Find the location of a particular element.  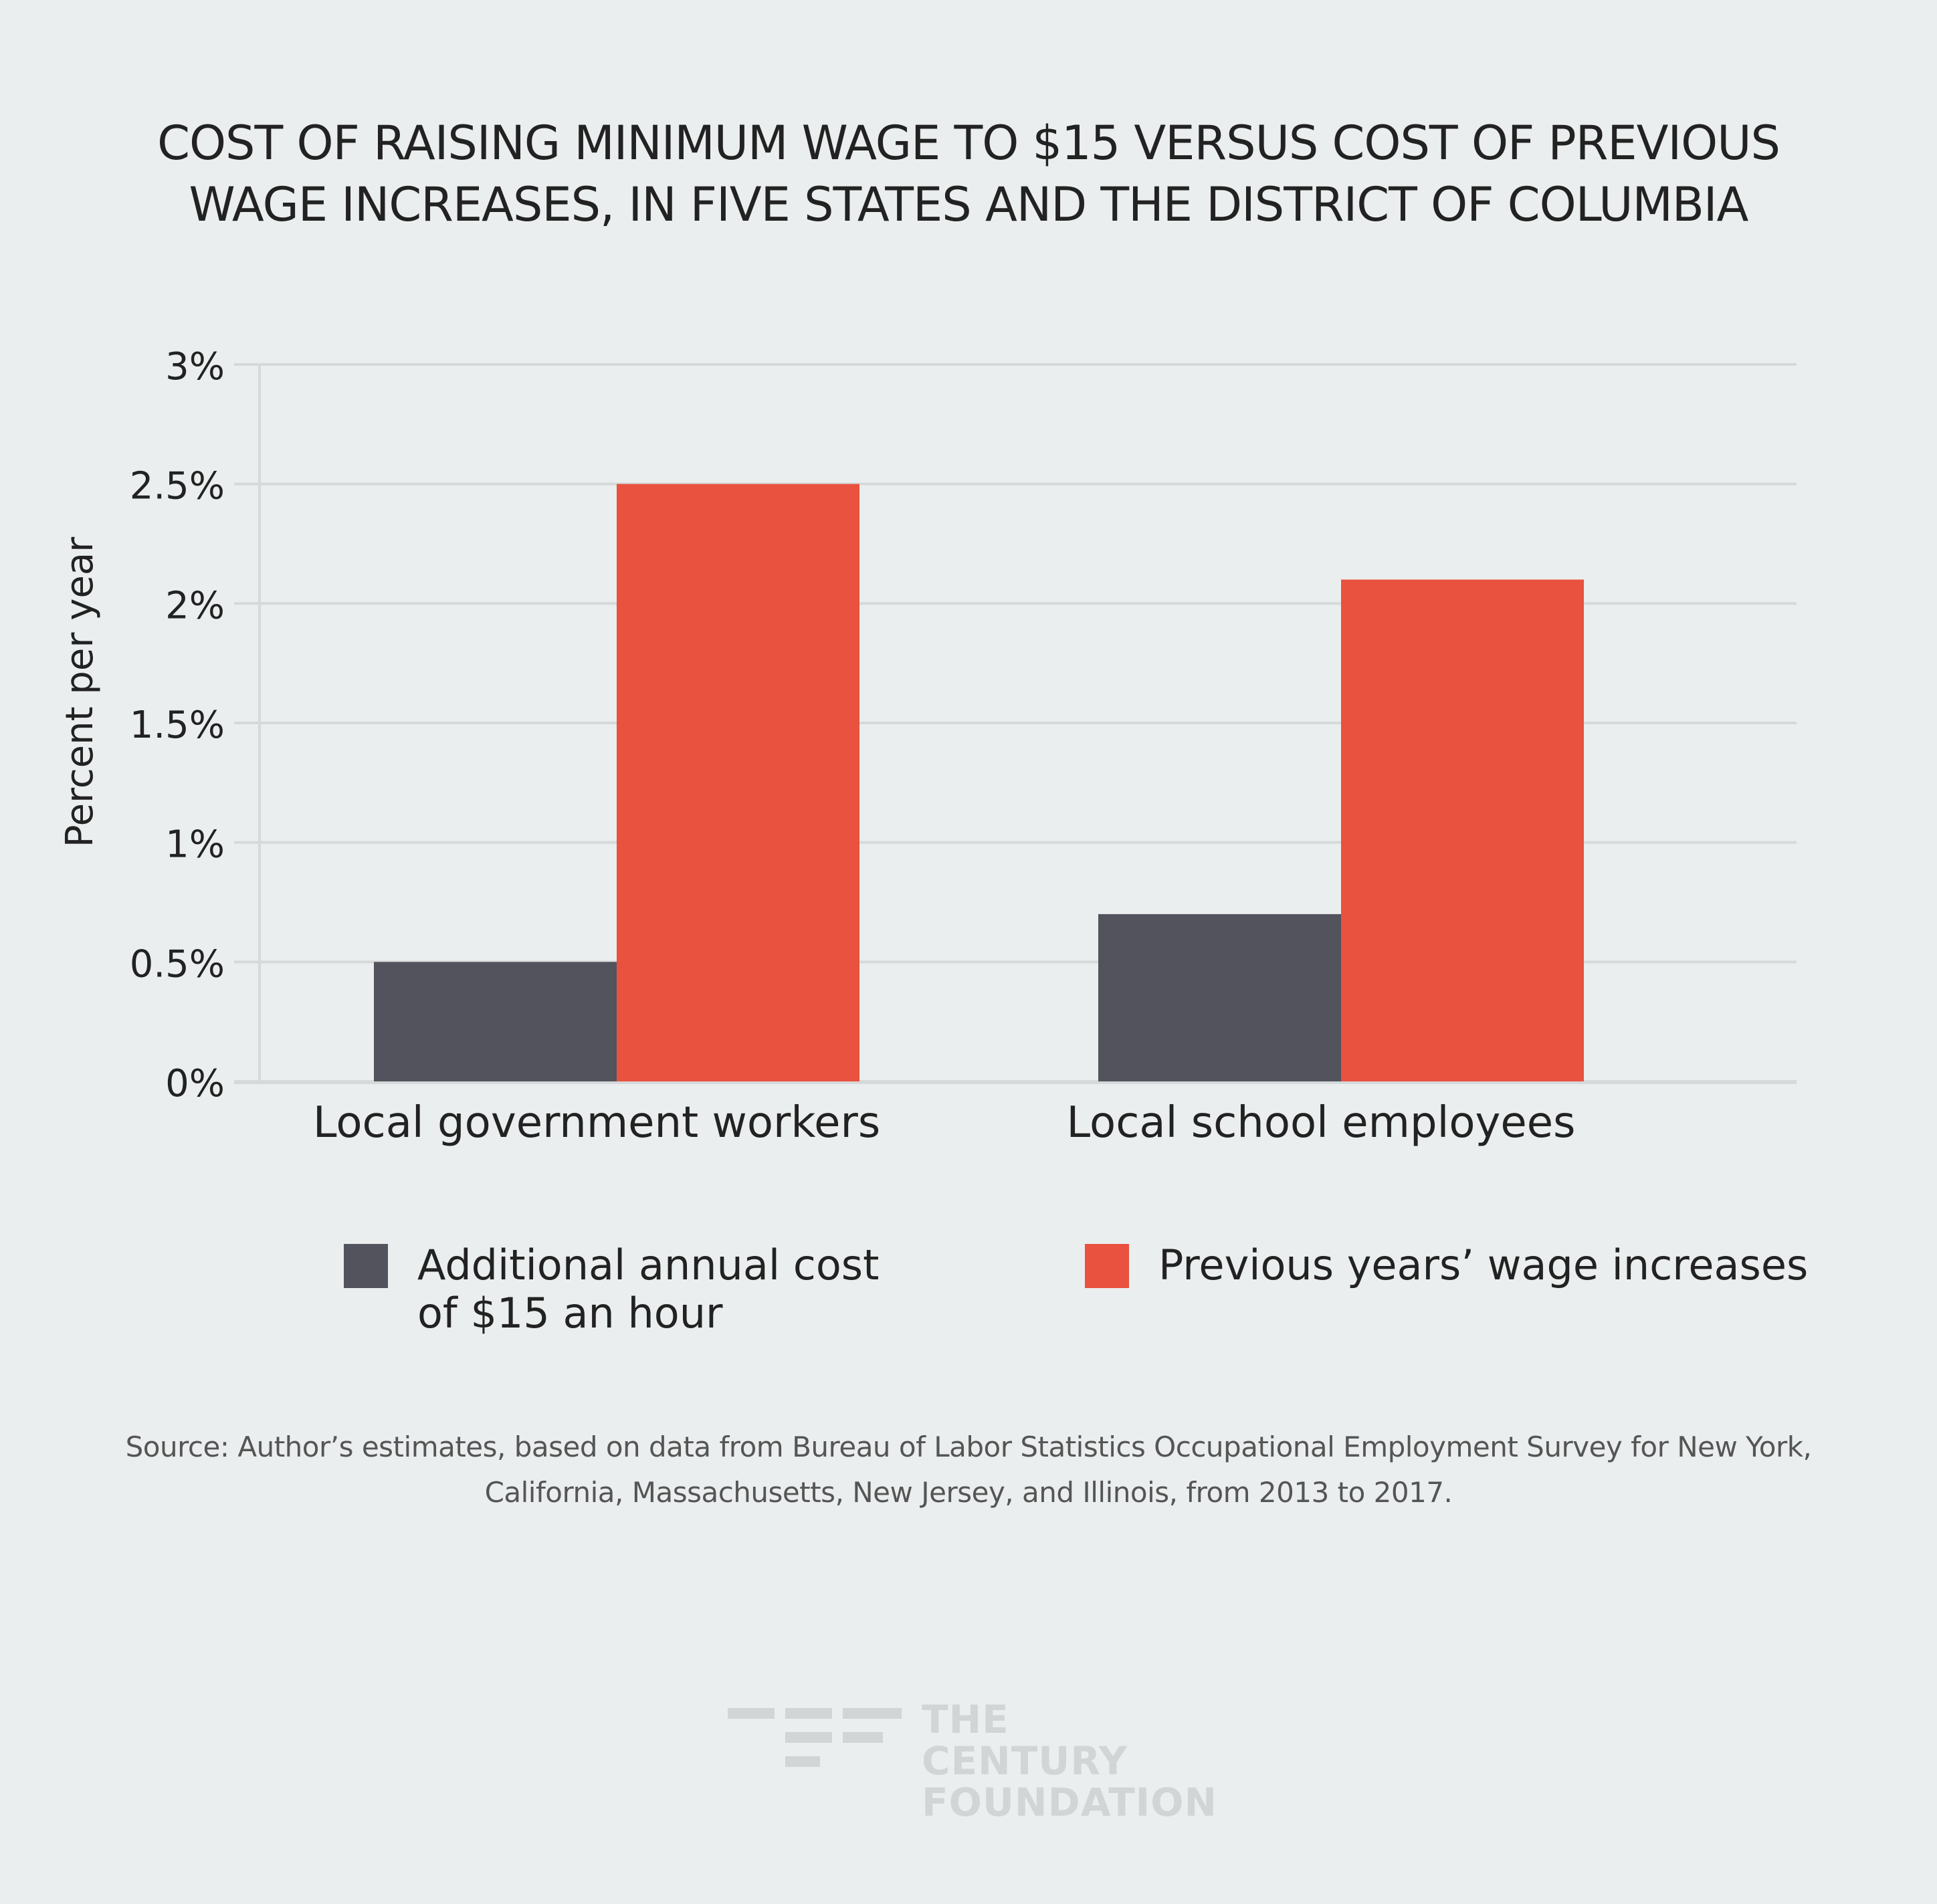

legend-label-additional-cost: Additional annual cost of $15 an hour is located at coordinates (648, 1289).